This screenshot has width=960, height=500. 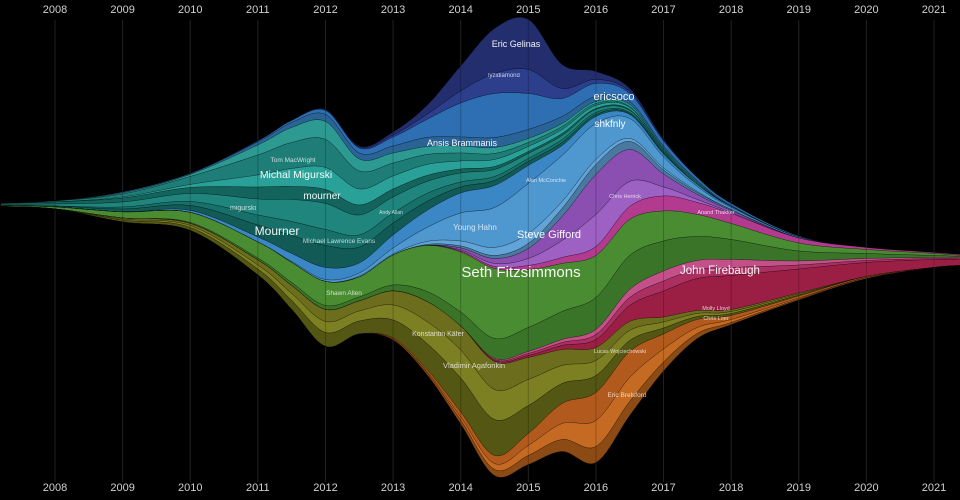 I want to click on contributor-label: migurski, so click(x=243, y=208).